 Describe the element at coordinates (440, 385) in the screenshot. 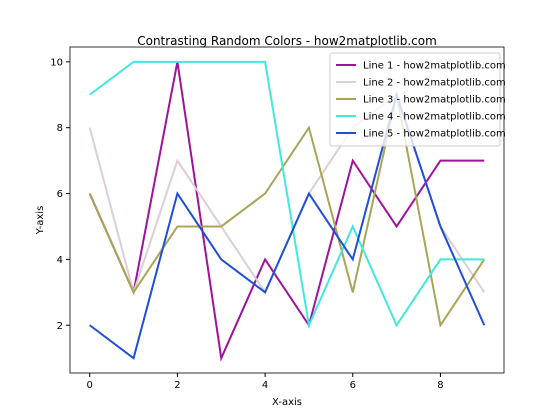

I see `x-tick-label: 8` at that location.